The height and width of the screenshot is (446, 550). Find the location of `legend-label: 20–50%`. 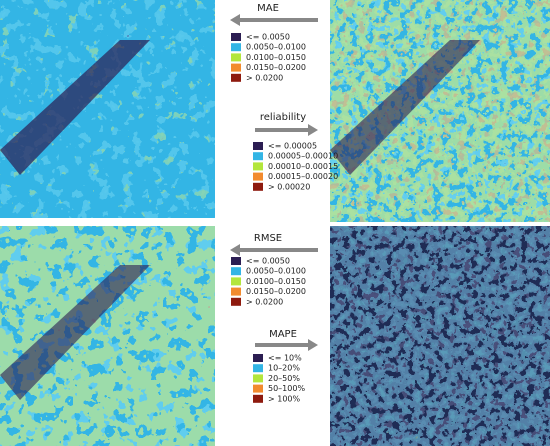

legend-label: 20–50% is located at coordinates (284, 378).